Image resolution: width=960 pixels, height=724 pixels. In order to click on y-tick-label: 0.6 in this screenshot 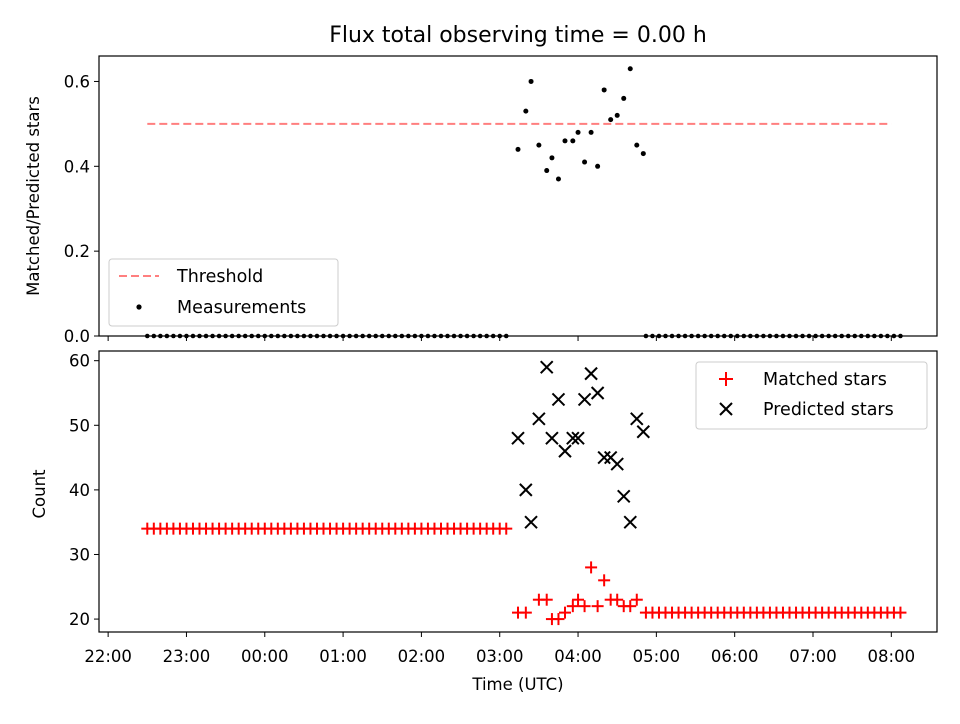, I will do `click(77, 81)`.